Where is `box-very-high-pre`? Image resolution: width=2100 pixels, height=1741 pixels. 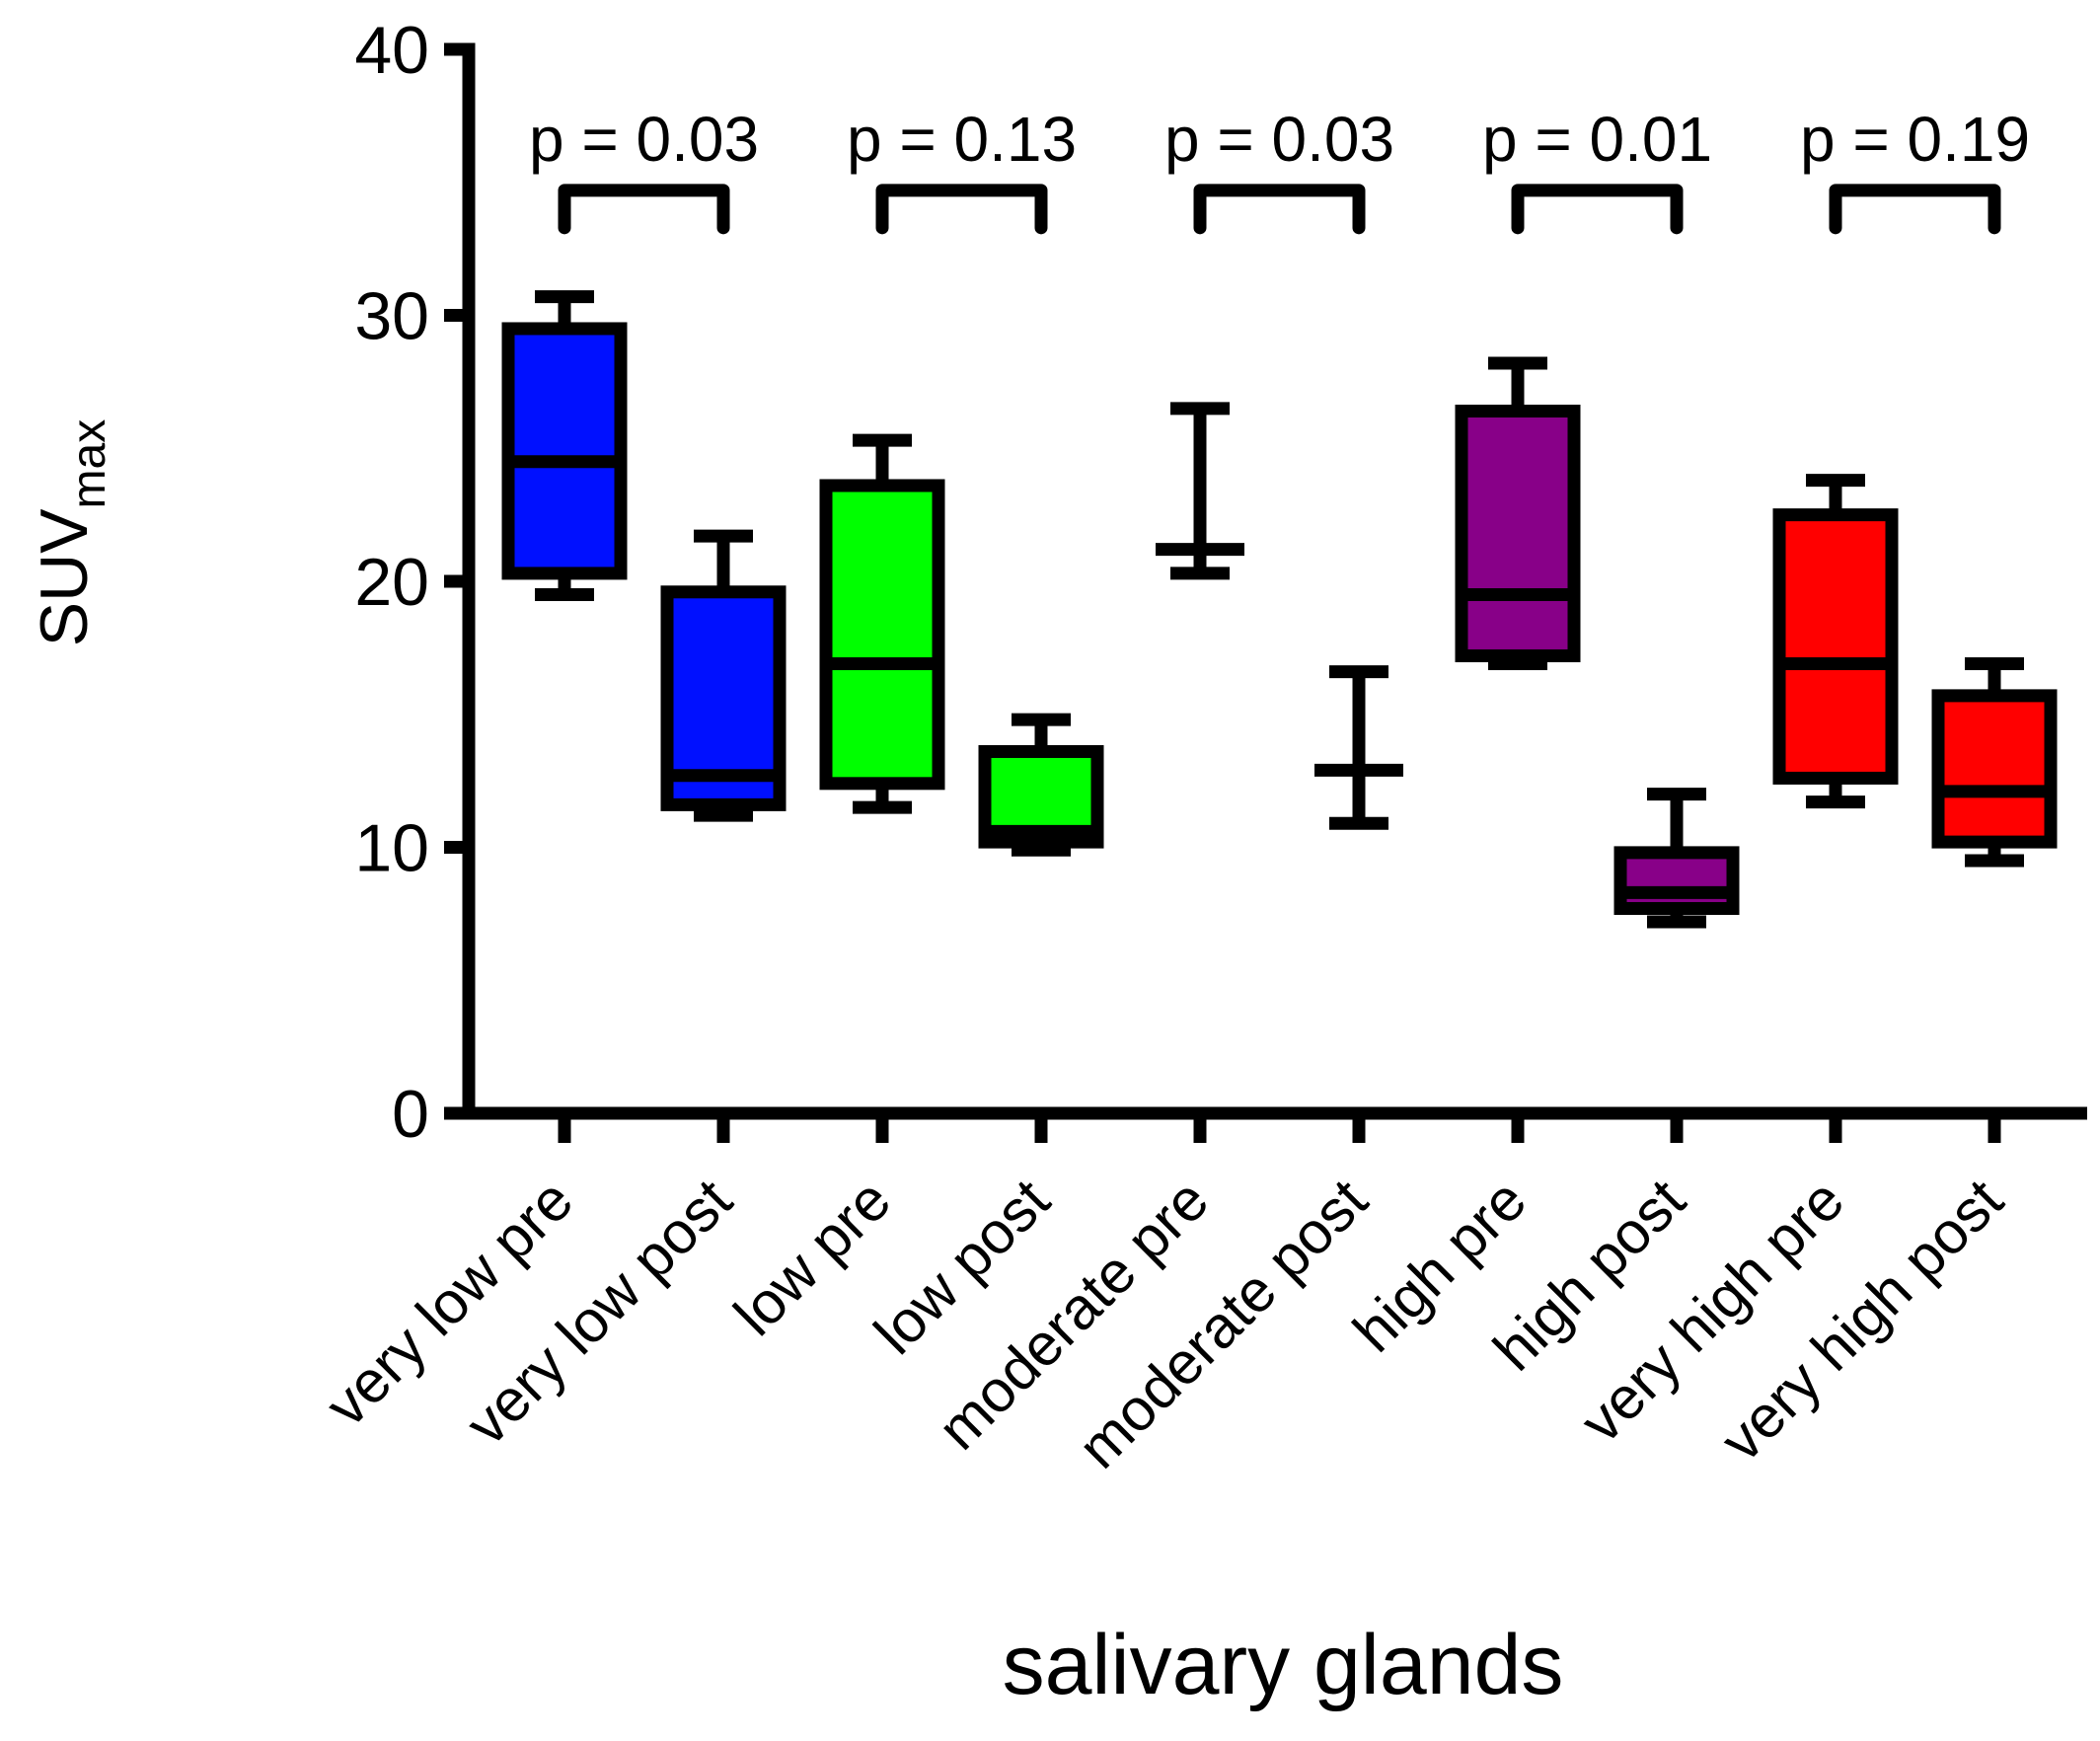 box-very-high-pre is located at coordinates (1836, 641).